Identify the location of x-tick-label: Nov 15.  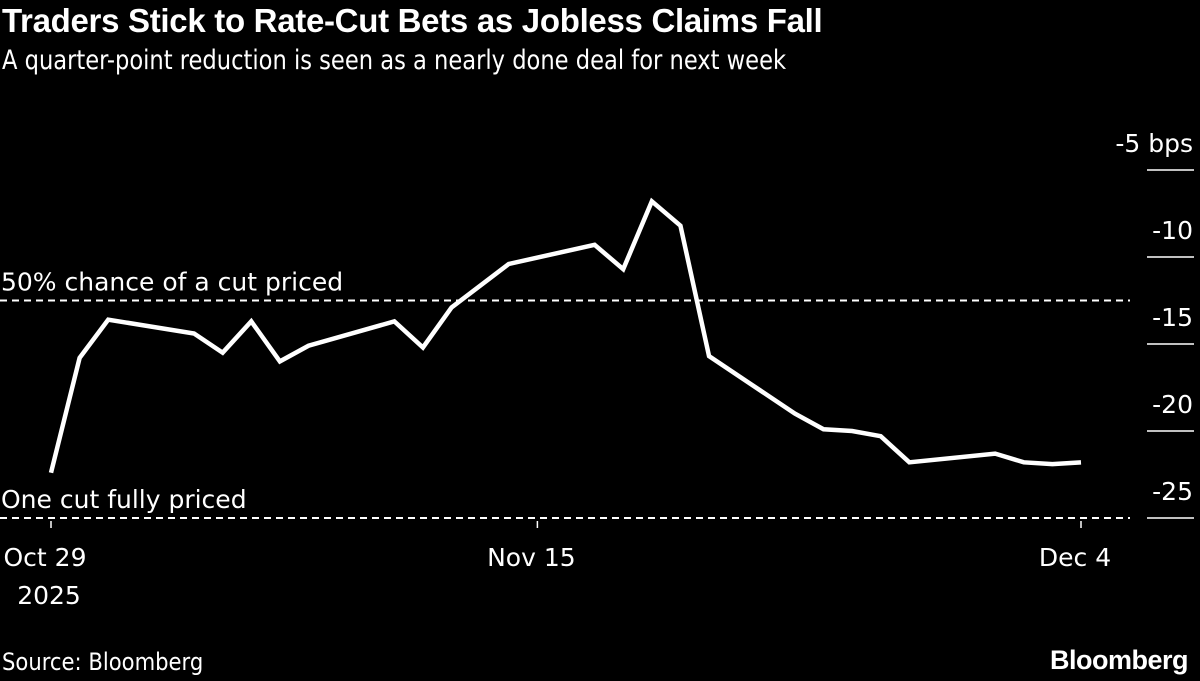
(531, 557).